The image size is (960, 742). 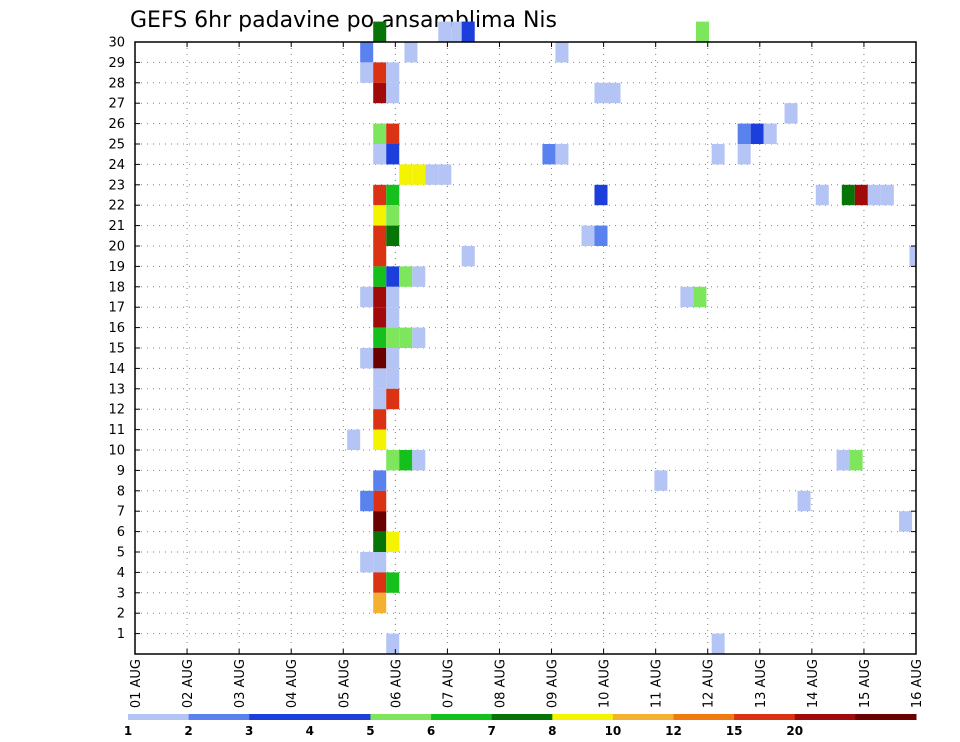 I want to click on y-tick-label: 8, so click(x=121, y=491).